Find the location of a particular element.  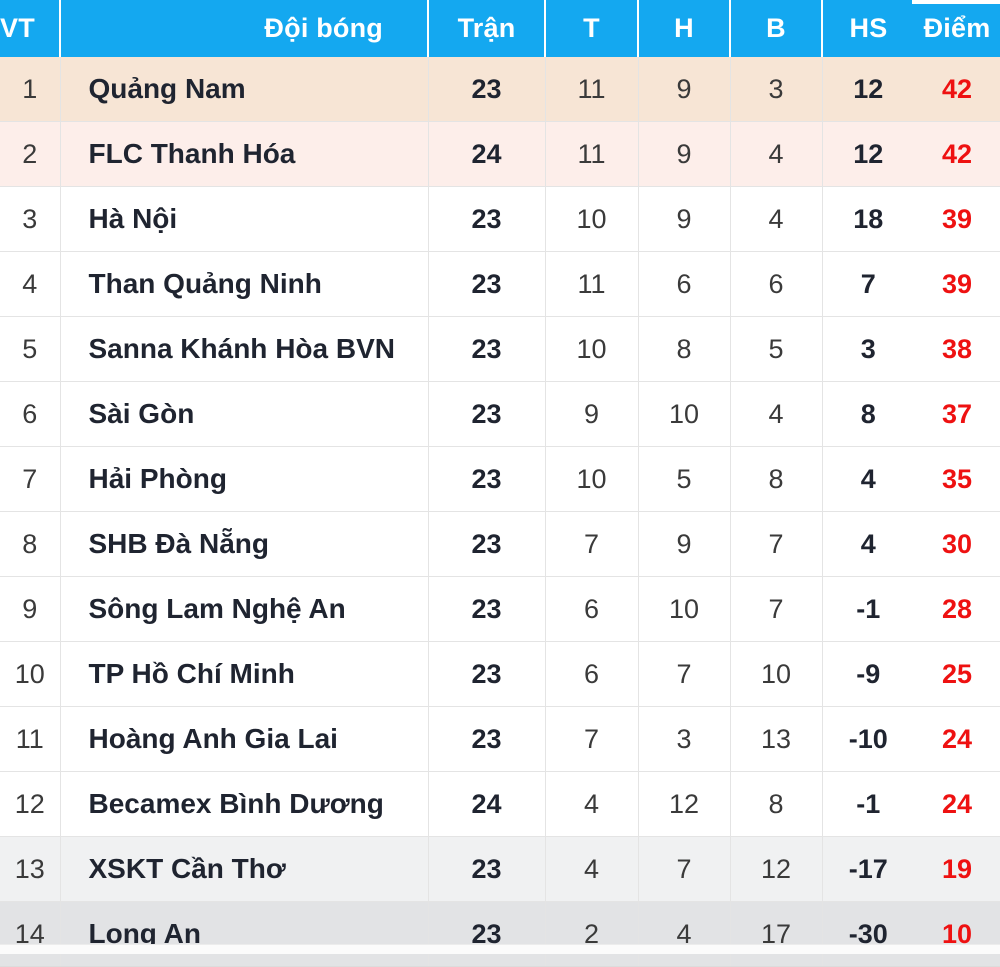

cell-position: 5 is located at coordinates (30, 349).